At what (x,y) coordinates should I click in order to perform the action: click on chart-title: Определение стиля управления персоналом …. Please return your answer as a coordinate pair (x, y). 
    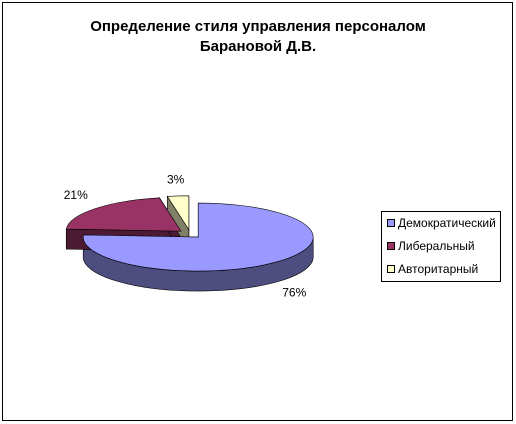
    Looking at the image, I should click on (258, 36).